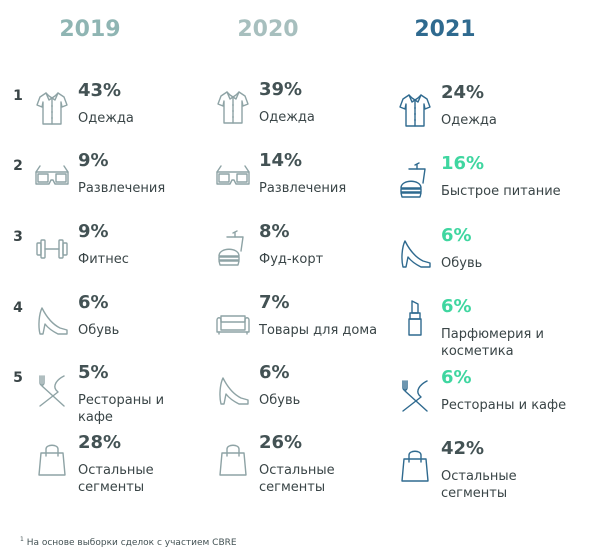  Describe the element at coordinates (281, 89) in the screenshot. I see `percent-value: 39%` at that location.